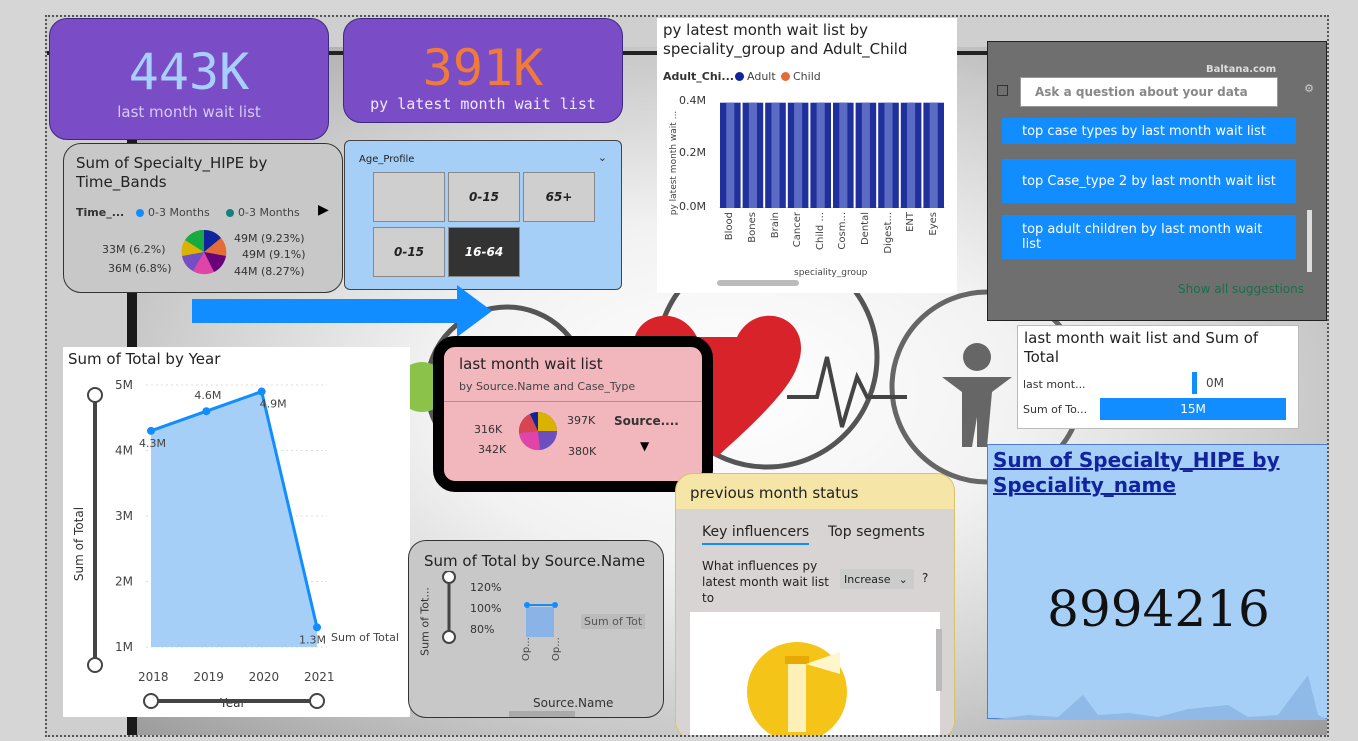 The height and width of the screenshot is (741, 1358). I want to click on y-tick: 5M, so click(124, 385).